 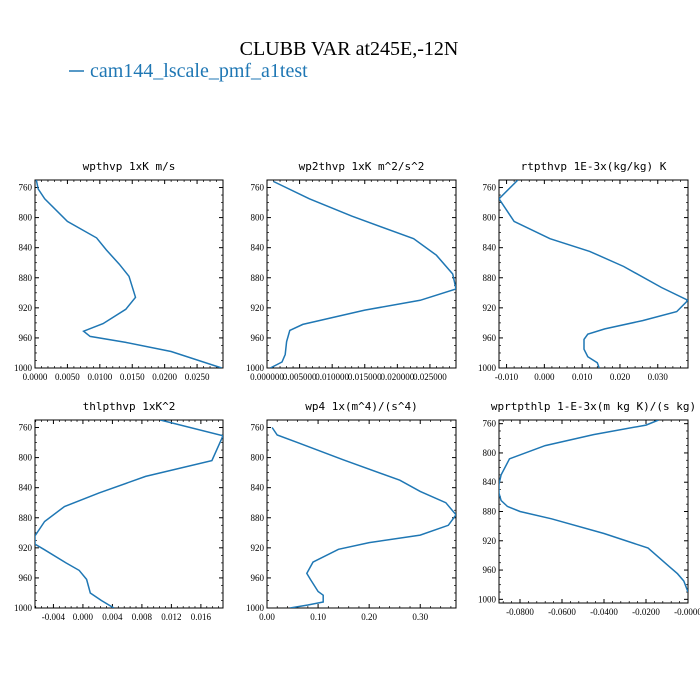 I want to click on x-tick-label: 0.000000, so click(x=267, y=377).